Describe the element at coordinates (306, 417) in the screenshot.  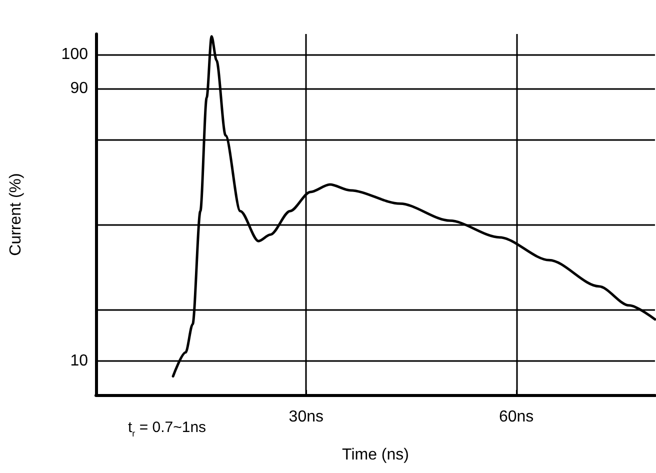
I see `x-tick-label: 30ns` at that location.